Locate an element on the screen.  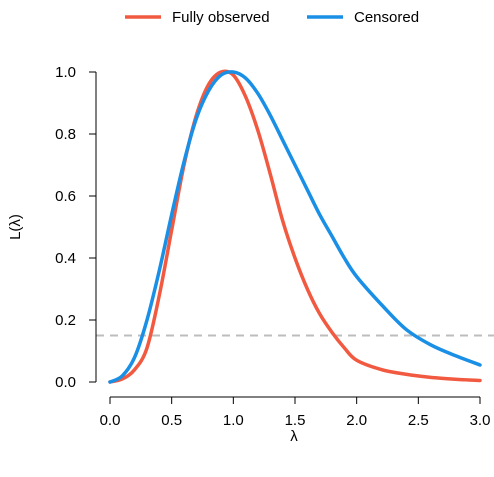
x-axis-label: λ is located at coordinates (294, 436).